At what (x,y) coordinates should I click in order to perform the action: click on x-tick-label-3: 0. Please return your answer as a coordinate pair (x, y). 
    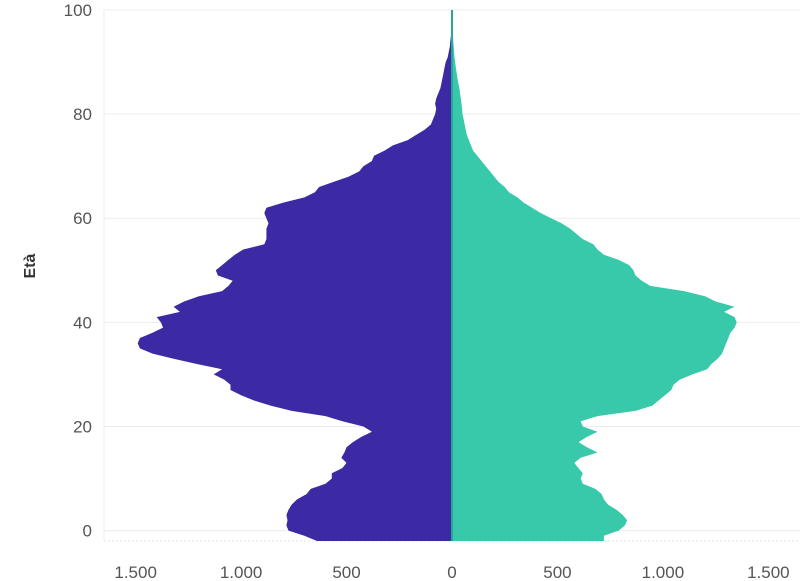
    Looking at the image, I should click on (451, 572).